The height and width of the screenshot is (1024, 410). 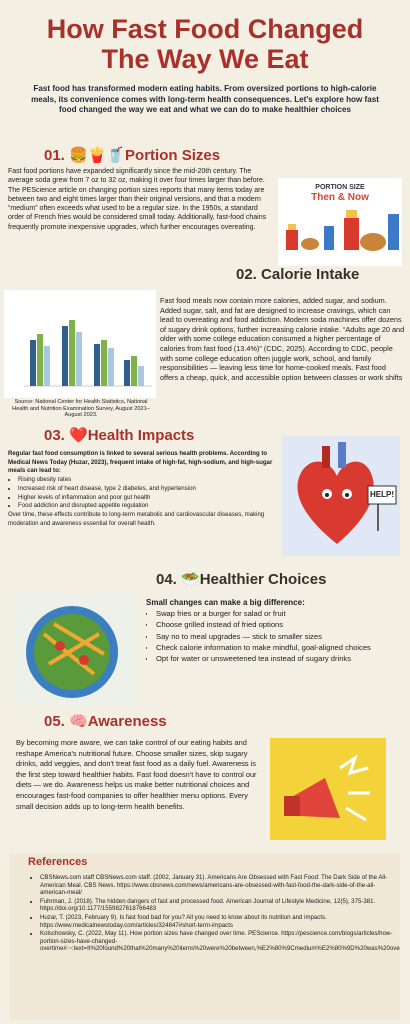 I want to click on title-block: How Fast Food Changed The Way We Eat, so click(x=205, y=46).